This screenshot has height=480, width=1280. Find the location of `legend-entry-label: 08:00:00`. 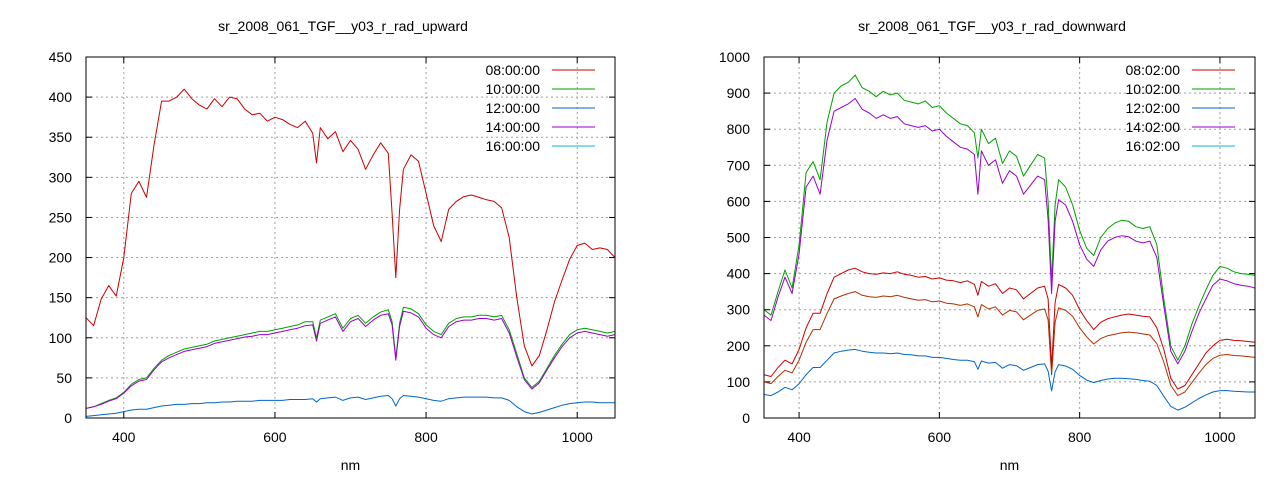

legend-entry-label: 08:00:00 is located at coordinates (513, 70).